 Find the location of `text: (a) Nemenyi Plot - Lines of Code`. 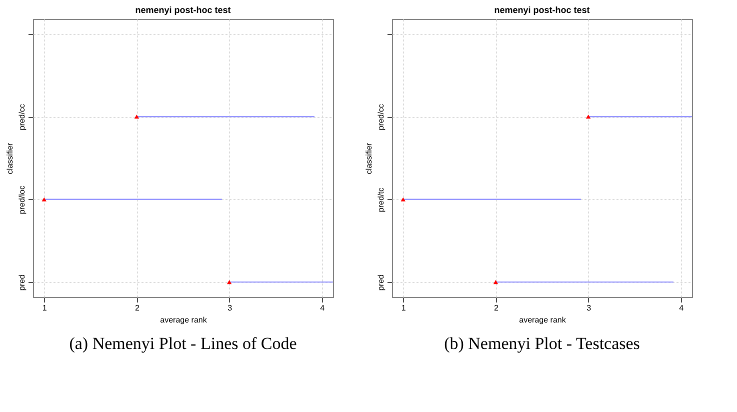

text: (a) Nemenyi Plot - Lines of Code is located at coordinates (183, 343).